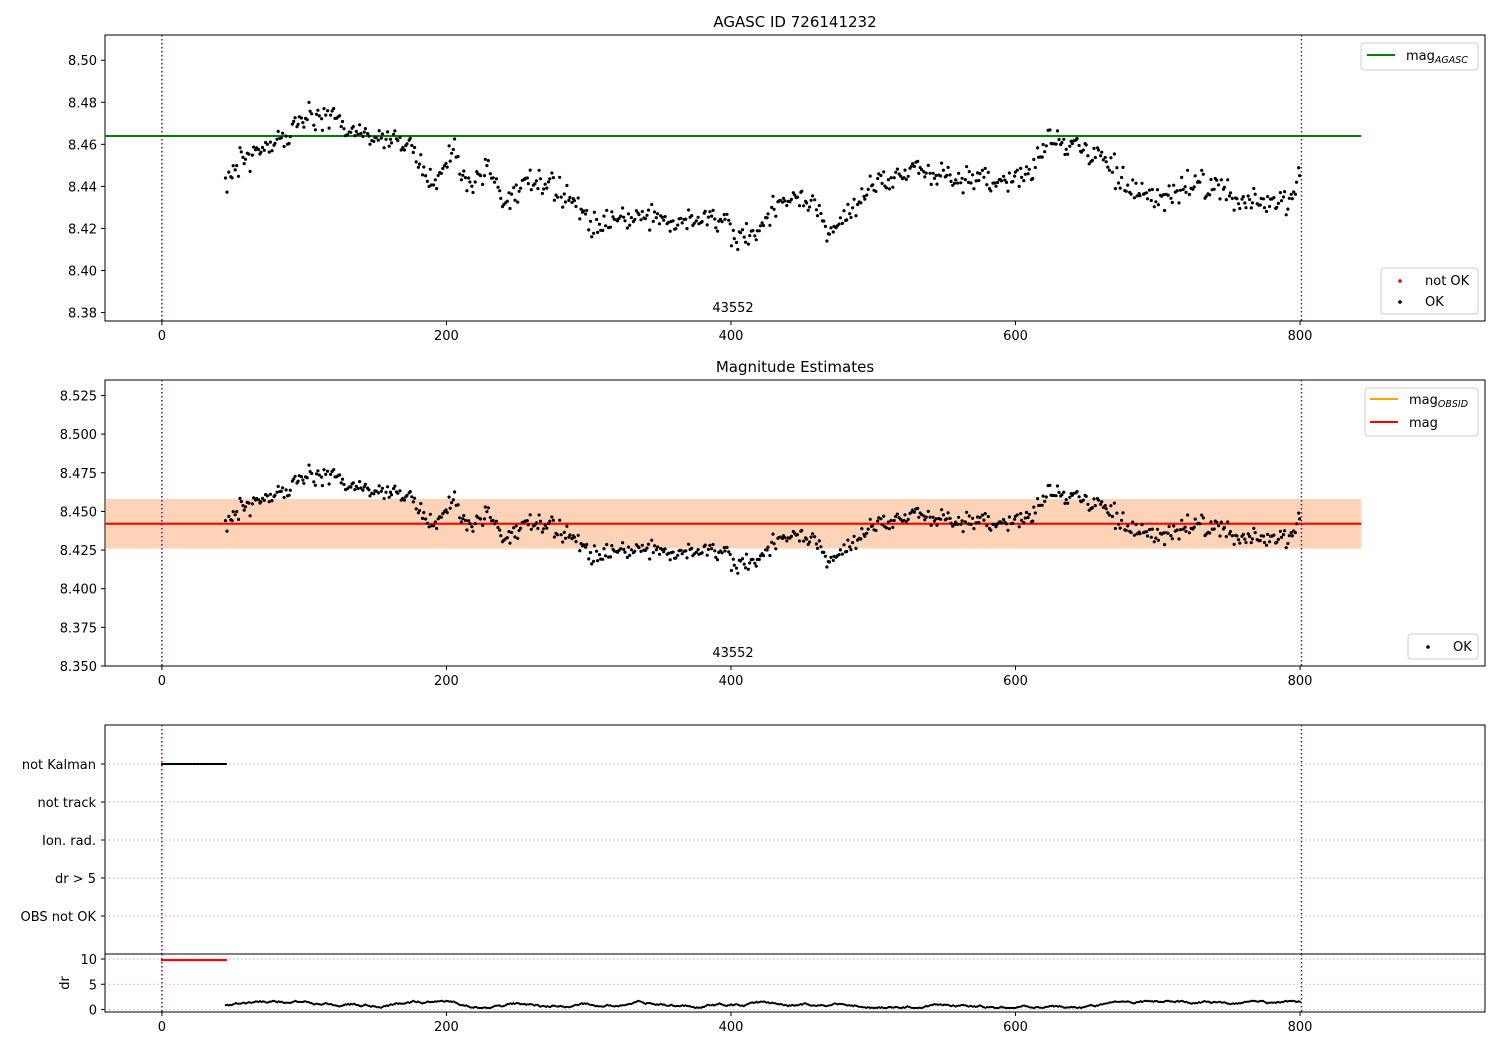 The height and width of the screenshot is (1050, 1500). Describe the element at coordinates (1300, 1001) in the screenshot. I see `dr-point` at that location.